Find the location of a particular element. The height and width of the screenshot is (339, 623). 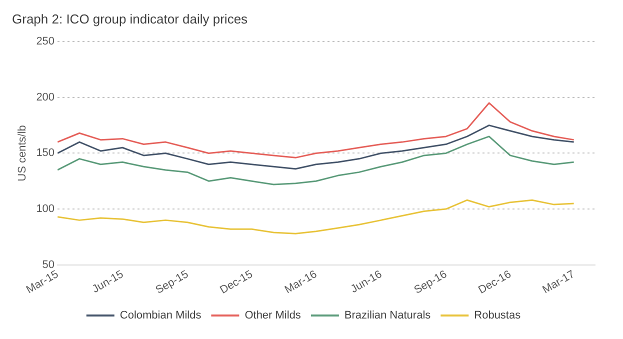

y-tick-label: 100 is located at coordinates (45, 209).